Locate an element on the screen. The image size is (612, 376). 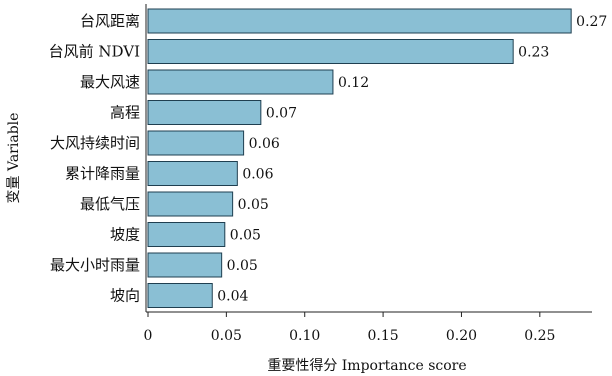
category-label: 台风距离 is located at coordinates (110, 21).